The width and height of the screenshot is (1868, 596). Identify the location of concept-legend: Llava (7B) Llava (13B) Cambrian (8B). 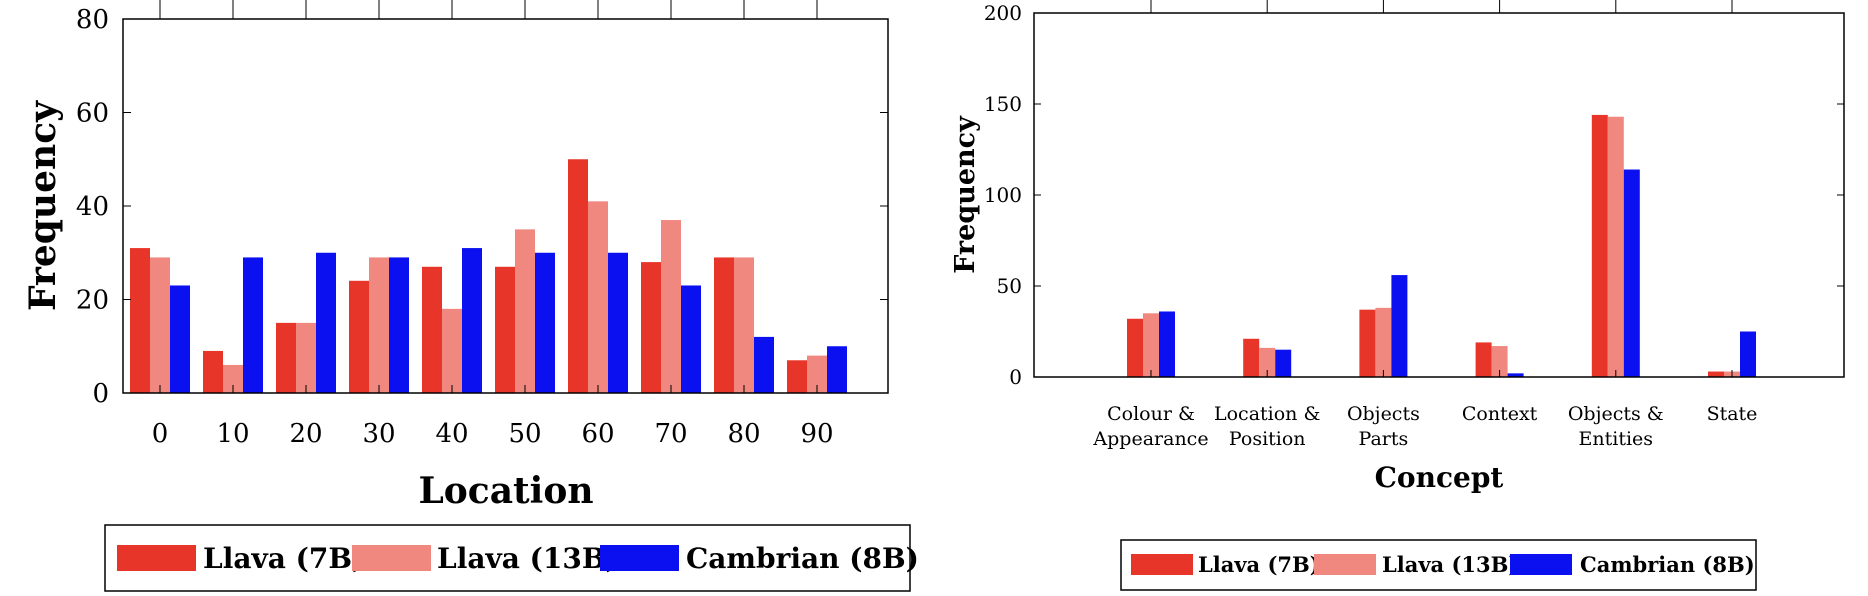
(1438, 565).